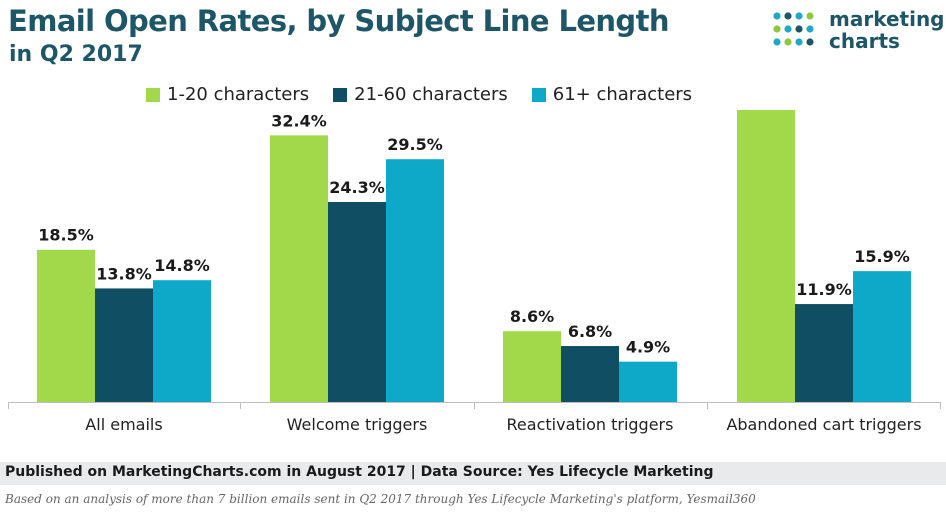  I want to click on bar-value-label: 8.6%, so click(532, 316).